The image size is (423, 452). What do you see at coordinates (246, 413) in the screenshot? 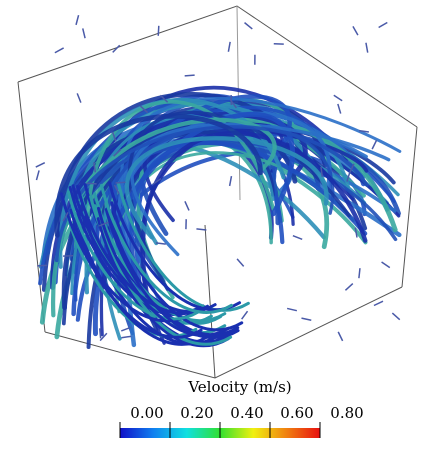
I see `tick-label: 0.40` at bounding box center [246, 413].